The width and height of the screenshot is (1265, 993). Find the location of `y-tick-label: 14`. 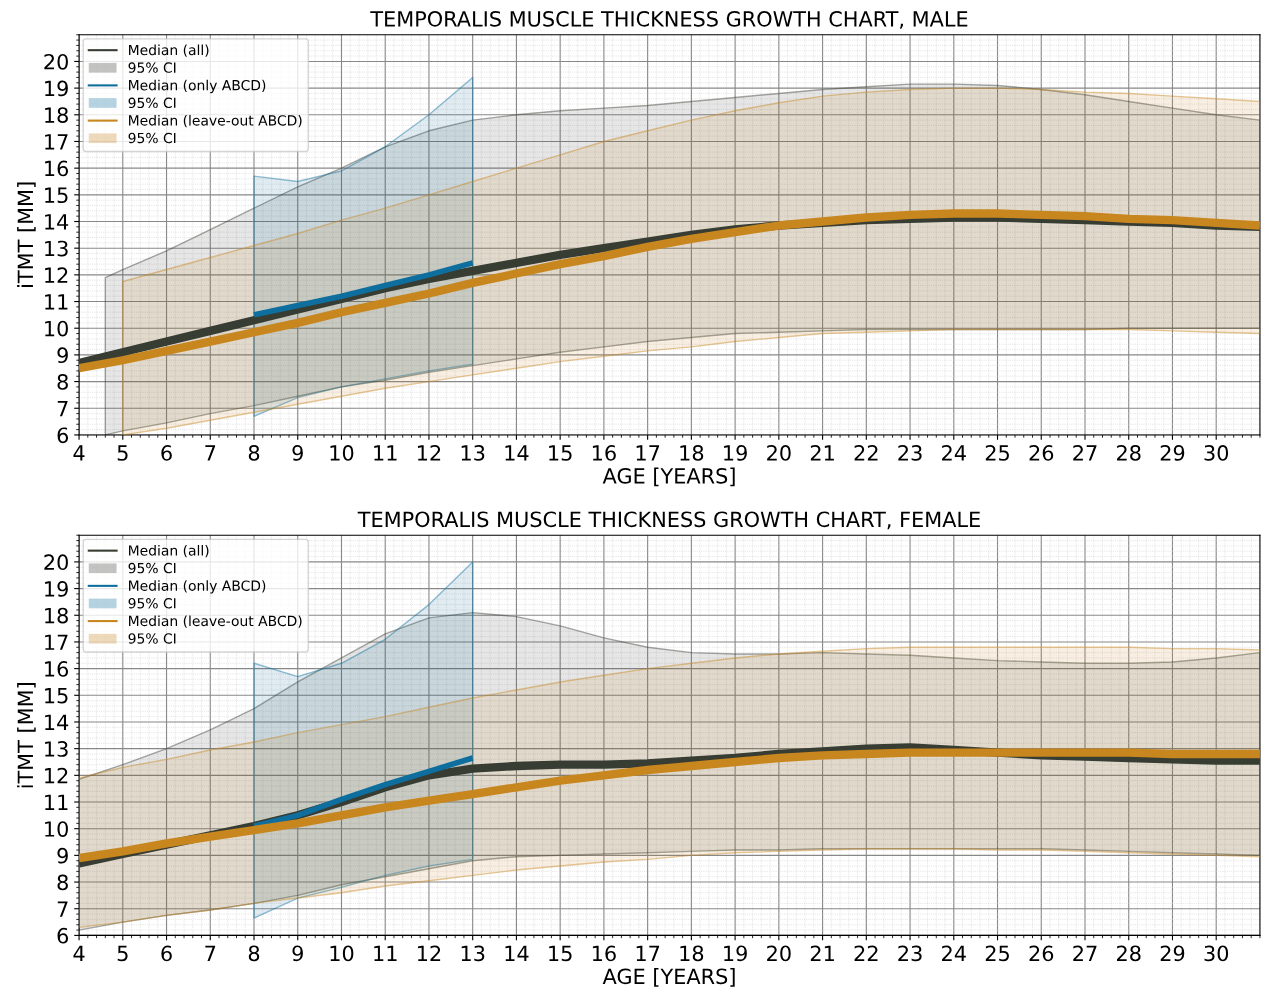

y-tick-label: 14 is located at coordinates (57, 222).